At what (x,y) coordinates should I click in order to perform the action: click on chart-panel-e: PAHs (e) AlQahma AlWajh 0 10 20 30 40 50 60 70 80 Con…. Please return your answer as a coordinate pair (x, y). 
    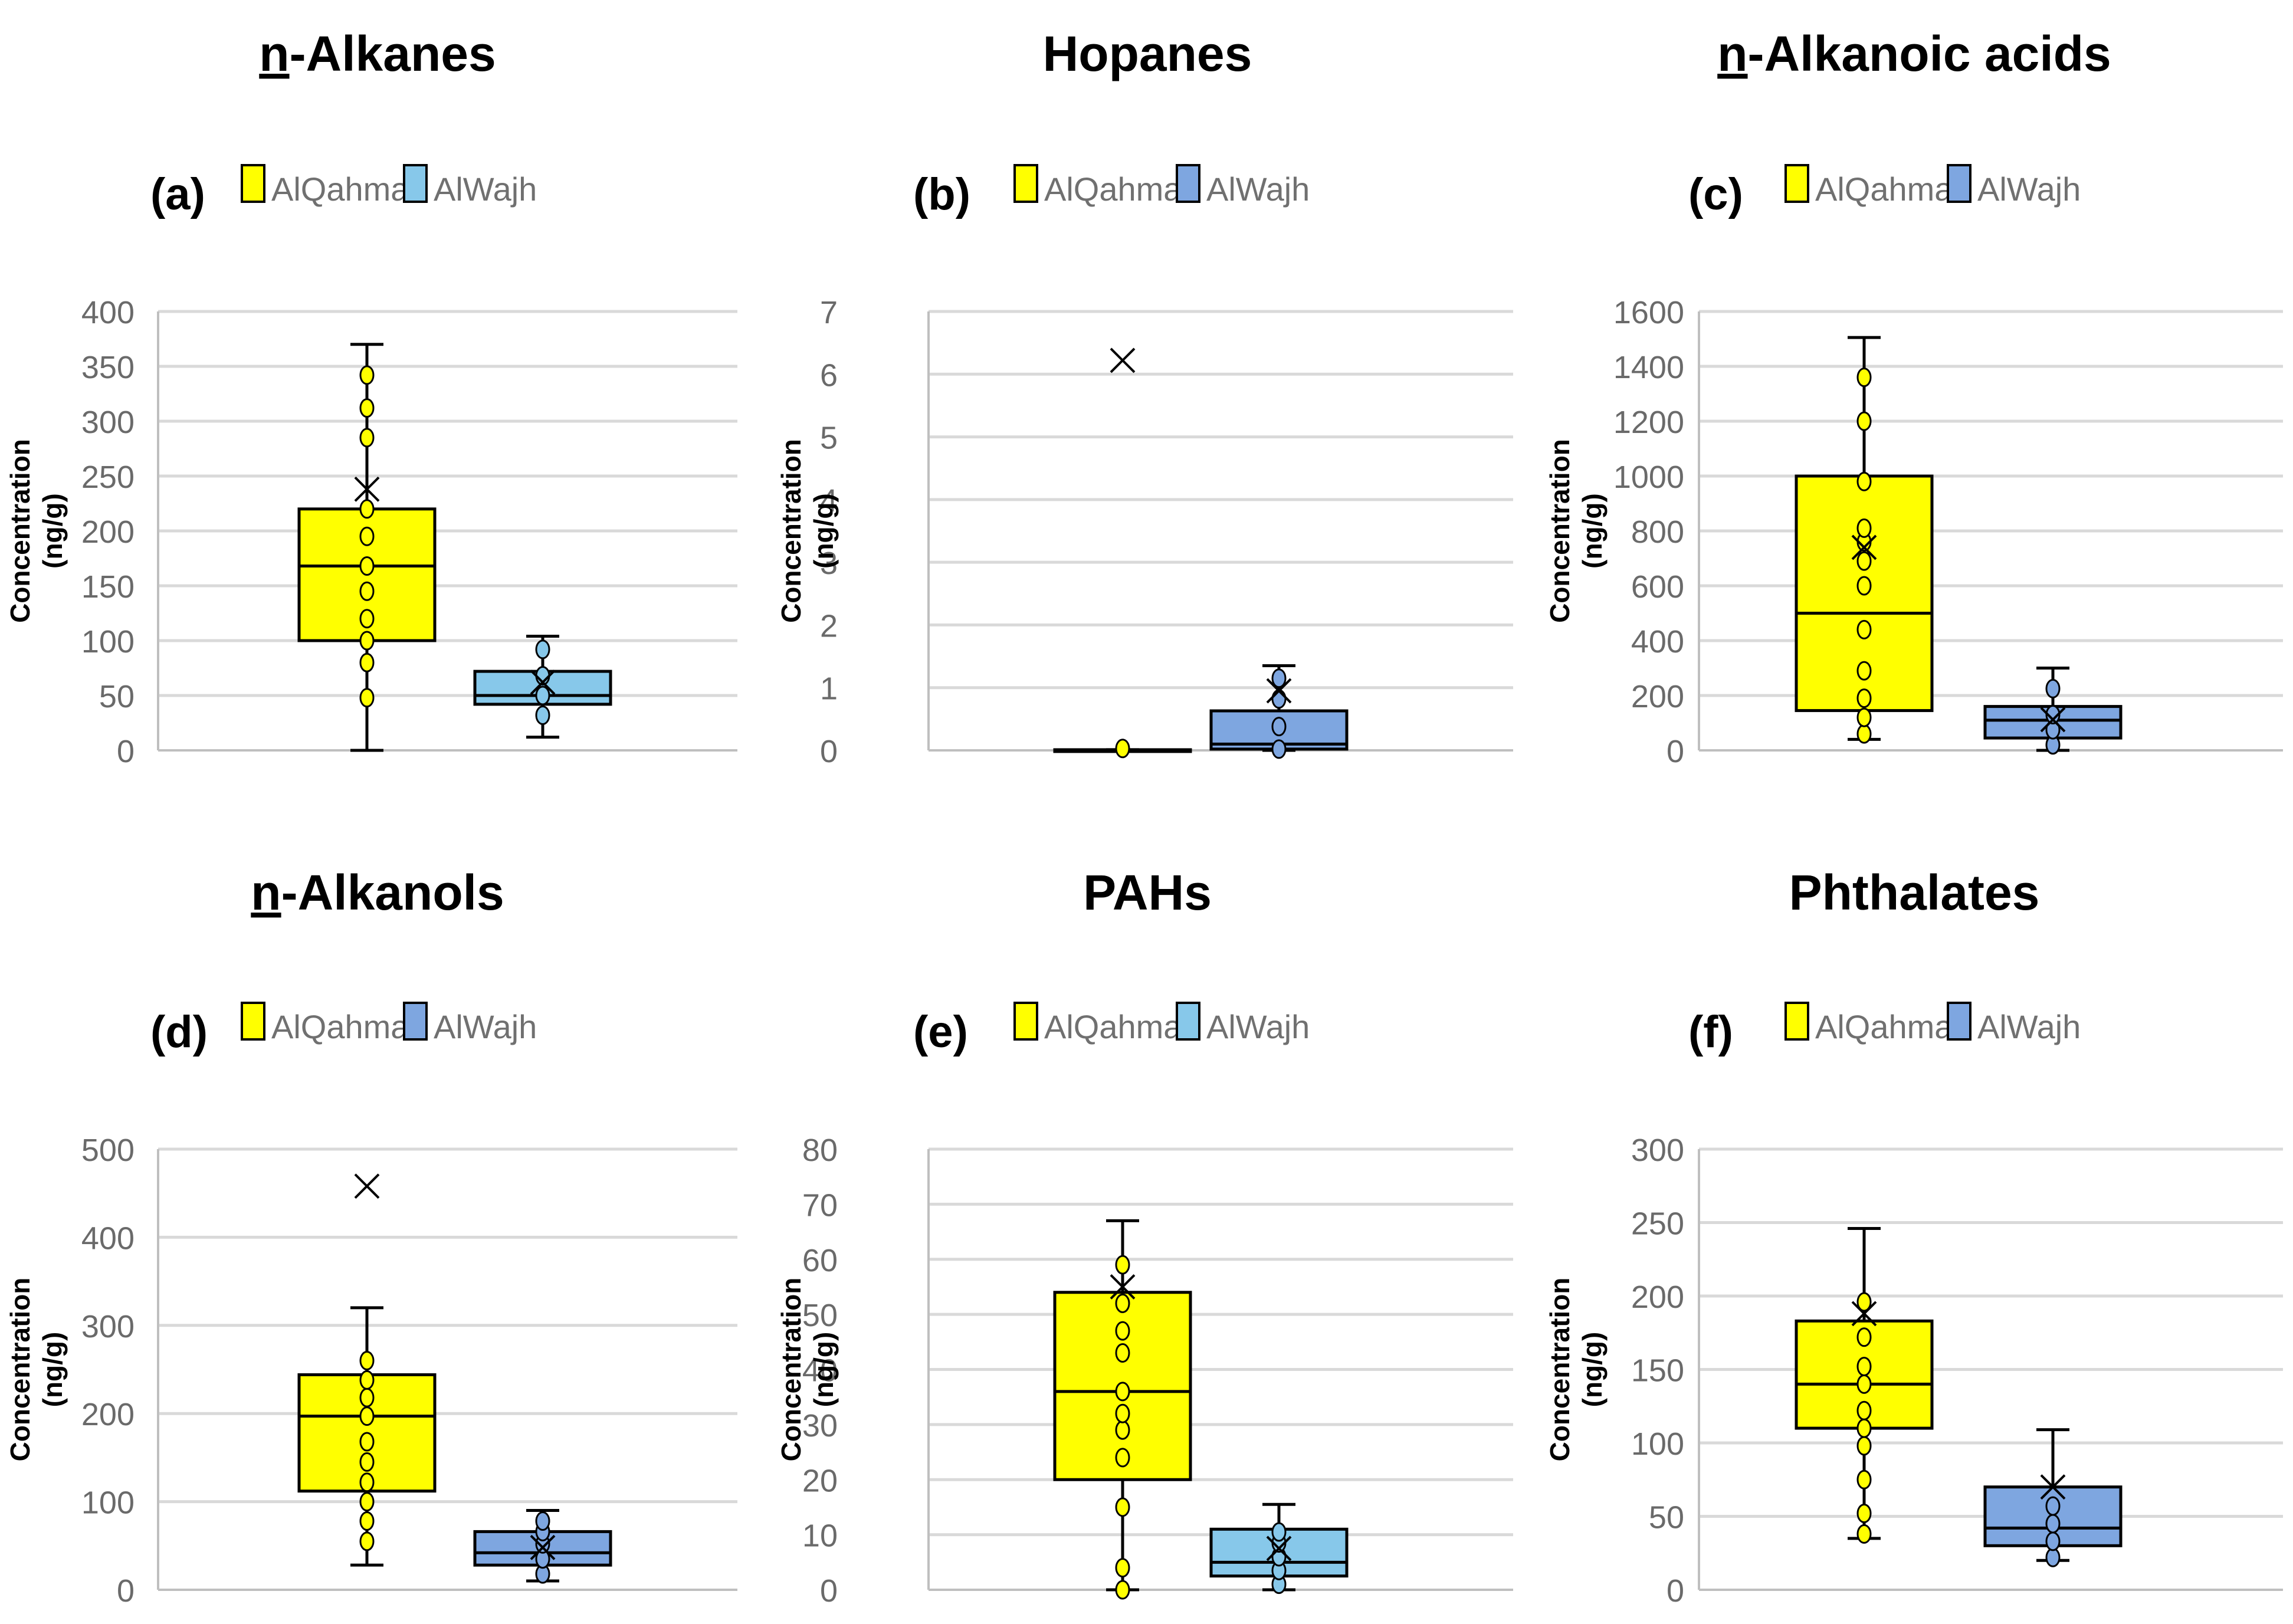
    Looking at the image, I should click on (1144, 1237).